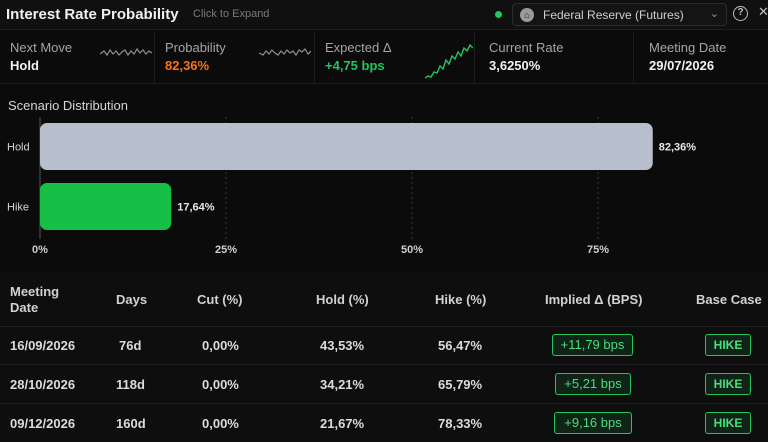 Image resolution: width=768 pixels, height=442 pixels. What do you see at coordinates (527, 15) in the screenshot?
I see `bank-icon: ⌂` at bounding box center [527, 15].